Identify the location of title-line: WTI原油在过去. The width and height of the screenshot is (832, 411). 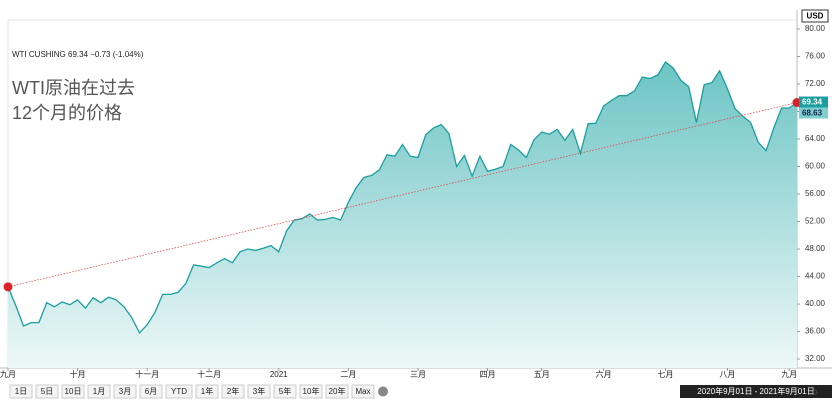
(73, 88).